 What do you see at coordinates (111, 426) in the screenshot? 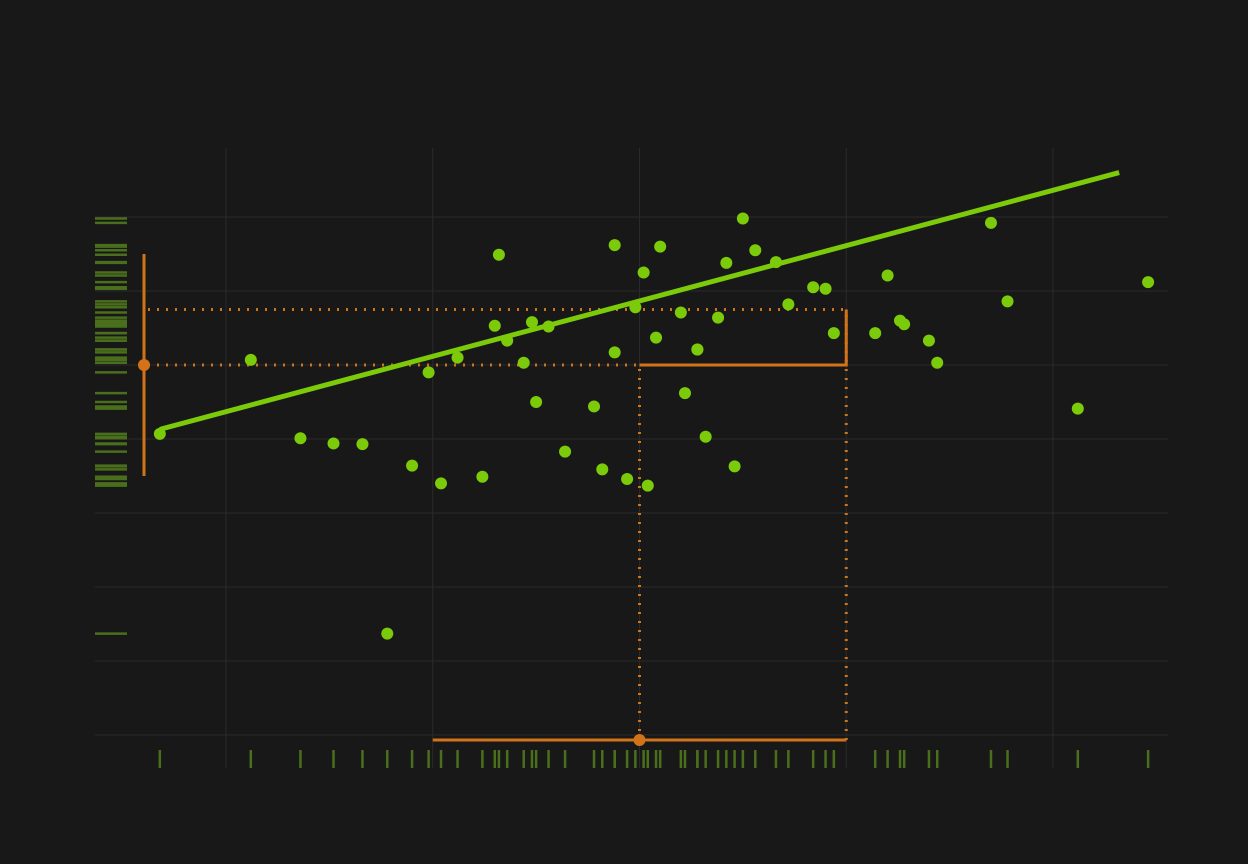
I see `y-rug` at bounding box center [111, 426].